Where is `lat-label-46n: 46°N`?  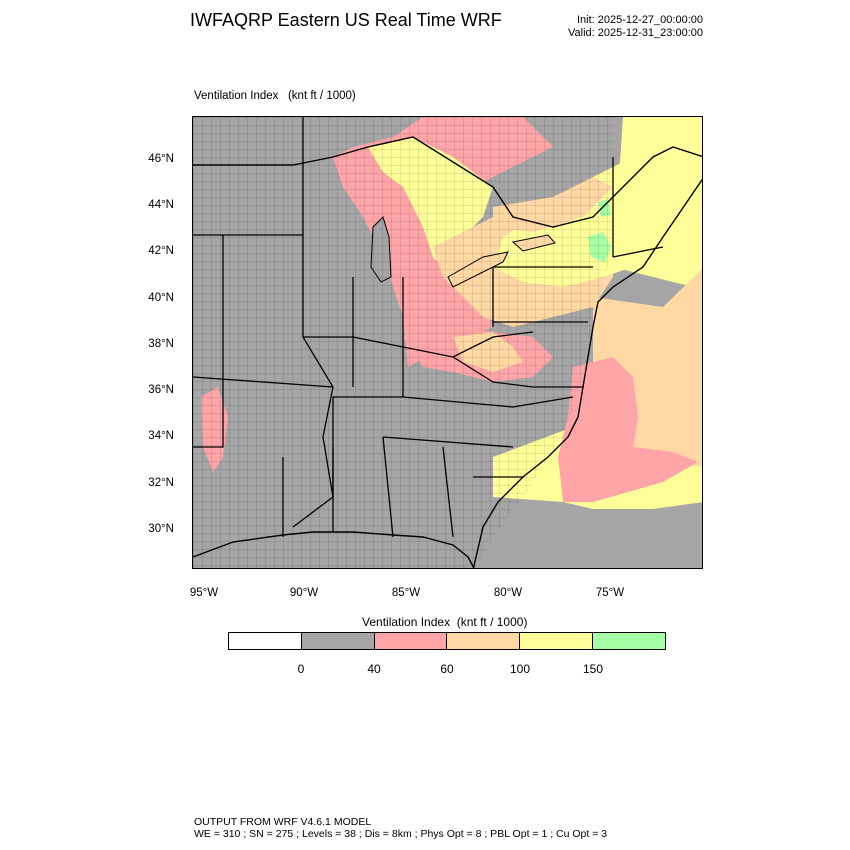 lat-label-46n: 46°N is located at coordinates (161, 159).